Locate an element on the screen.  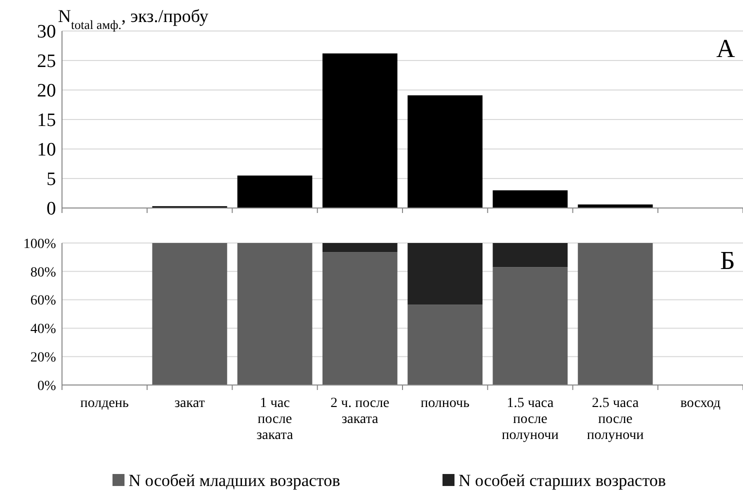
y-tick-label: 5 is located at coordinates (51, 179).